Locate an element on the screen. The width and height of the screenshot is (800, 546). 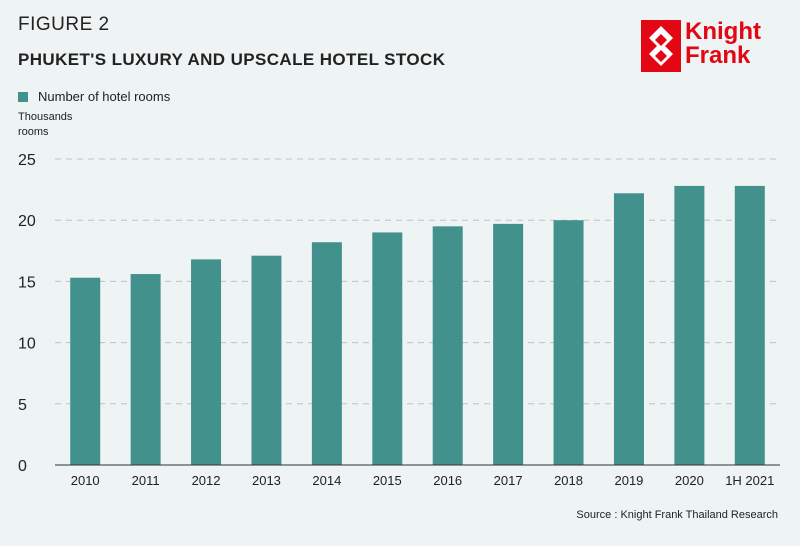
x-tick-label: 2011 is located at coordinates (146, 480).